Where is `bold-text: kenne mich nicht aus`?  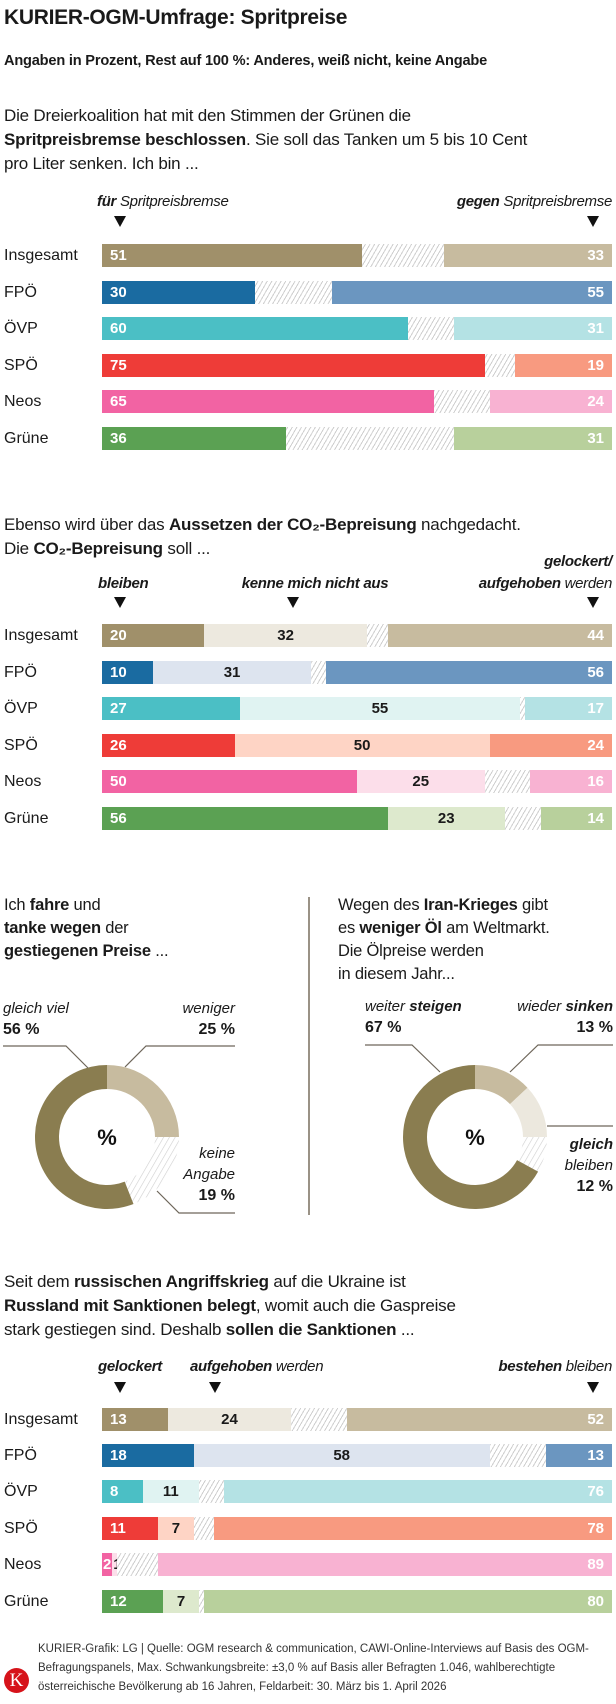
bold-text: kenne mich nicht aus is located at coordinates (315, 583).